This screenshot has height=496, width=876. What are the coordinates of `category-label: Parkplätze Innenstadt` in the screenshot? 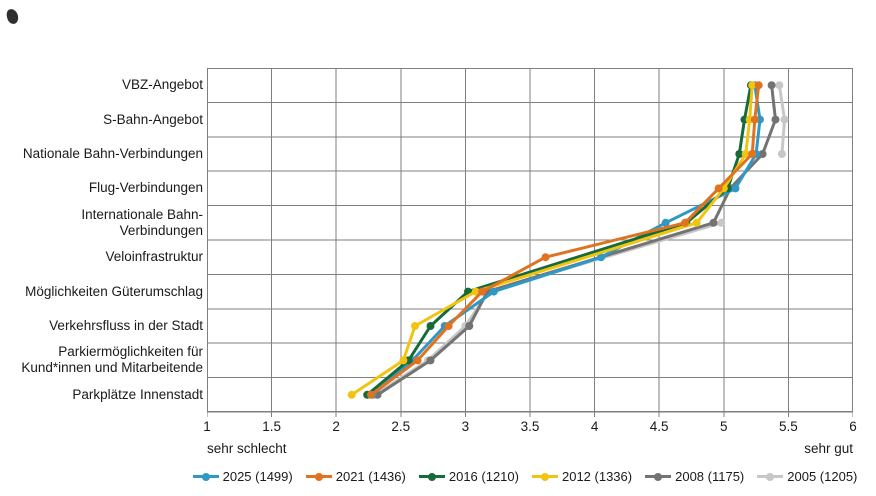 It's located at (137, 394).